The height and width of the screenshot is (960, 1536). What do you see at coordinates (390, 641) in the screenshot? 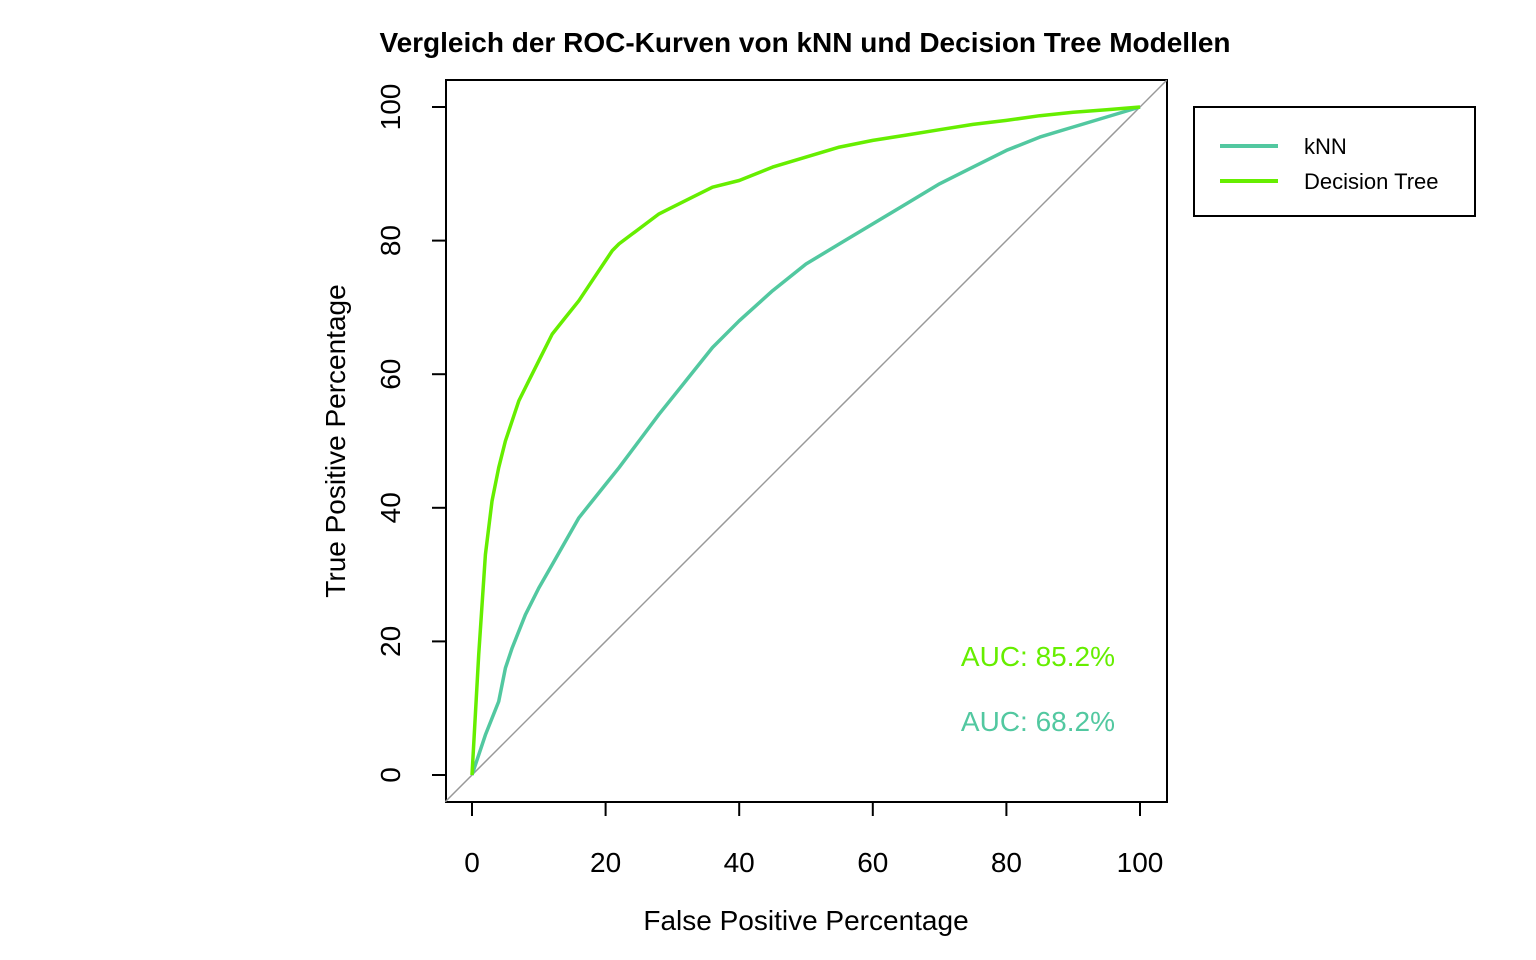
I see `y-tick-label: 20` at bounding box center [390, 641].